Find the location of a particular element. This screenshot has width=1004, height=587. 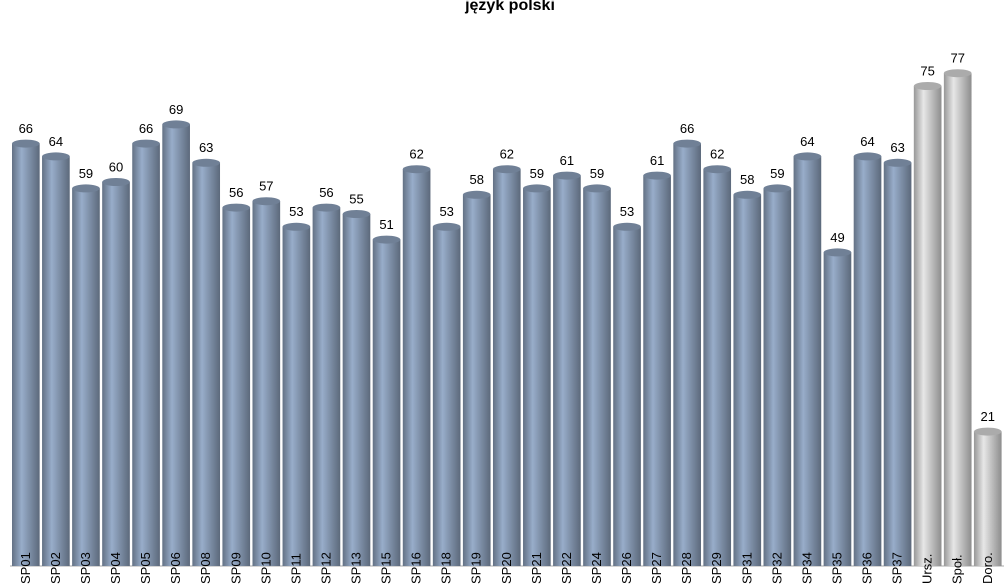

value-label: 60 is located at coordinates (116, 166).